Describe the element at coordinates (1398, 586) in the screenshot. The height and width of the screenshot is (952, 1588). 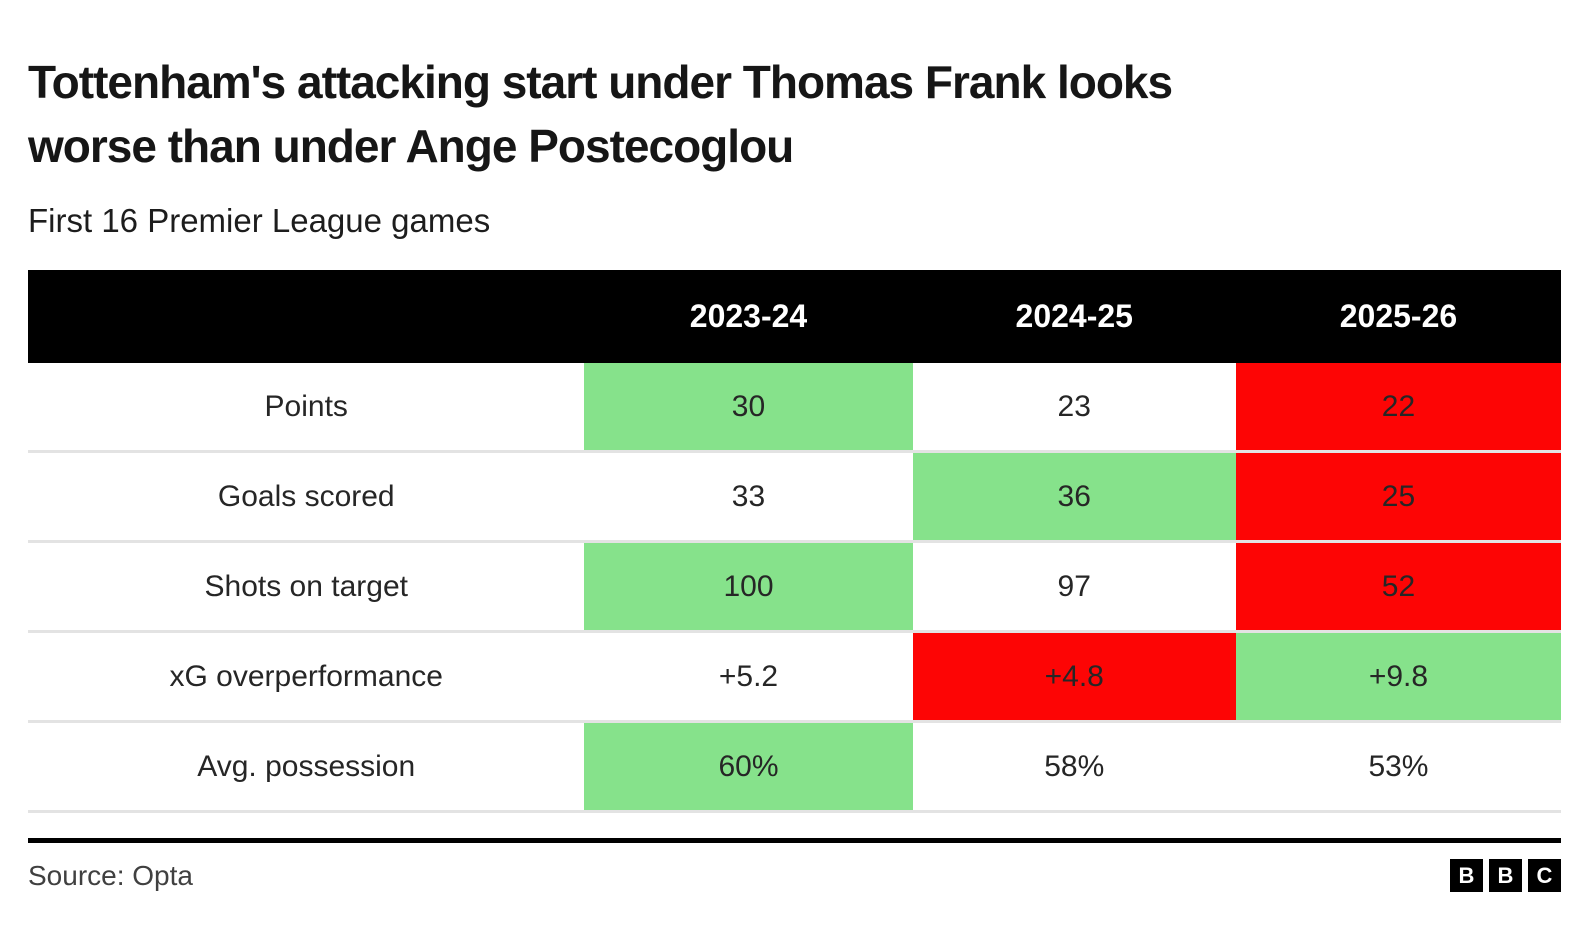
I see `cell-value: 52` at that location.